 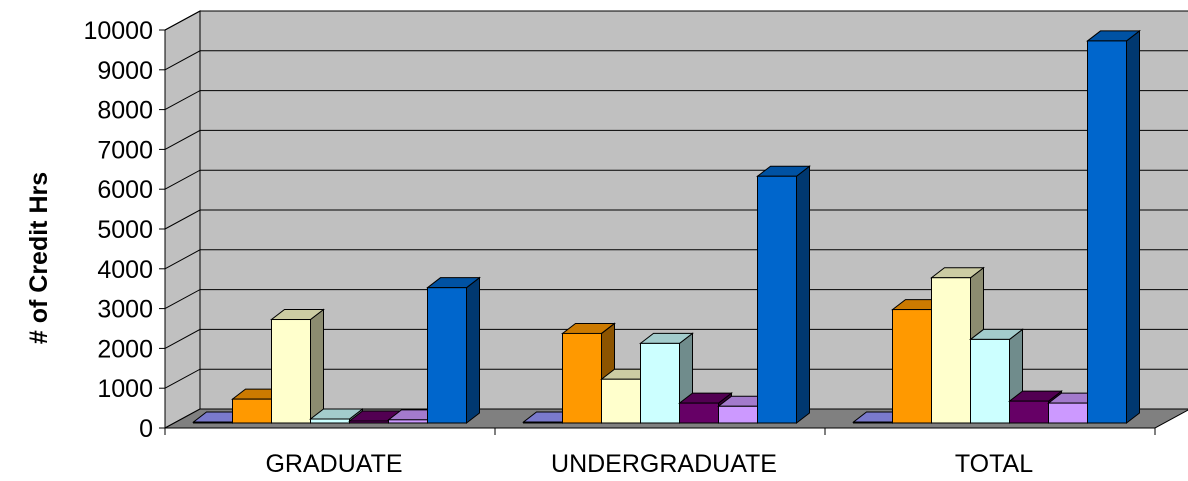 What do you see at coordinates (125, 111) in the screenshot?
I see `y-tick-label: 8000` at bounding box center [125, 111].